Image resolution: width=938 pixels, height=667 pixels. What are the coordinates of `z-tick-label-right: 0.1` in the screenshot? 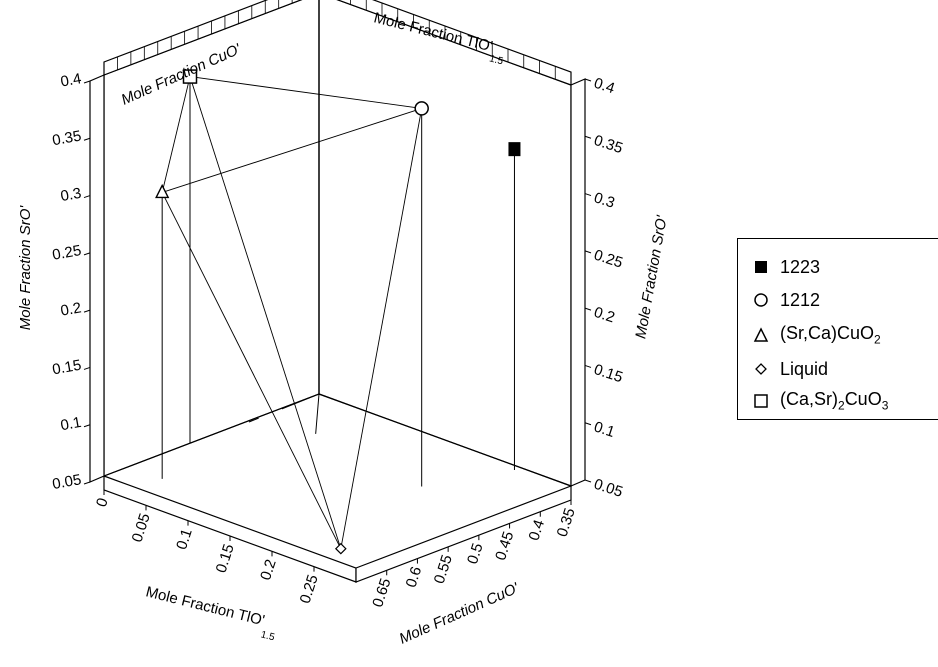 It's located at (604, 429).